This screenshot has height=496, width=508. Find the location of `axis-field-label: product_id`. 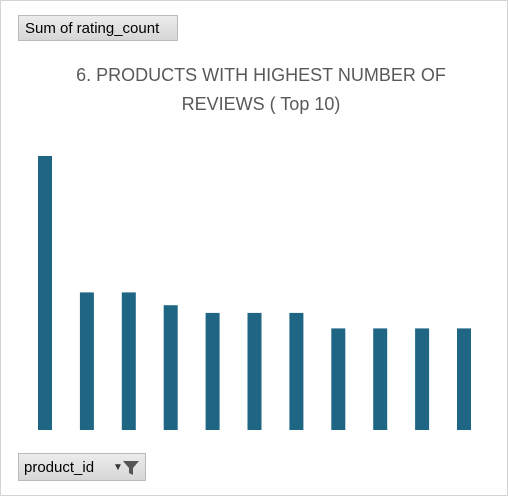

axis-field-label: product_id is located at coordinates (59, 467).